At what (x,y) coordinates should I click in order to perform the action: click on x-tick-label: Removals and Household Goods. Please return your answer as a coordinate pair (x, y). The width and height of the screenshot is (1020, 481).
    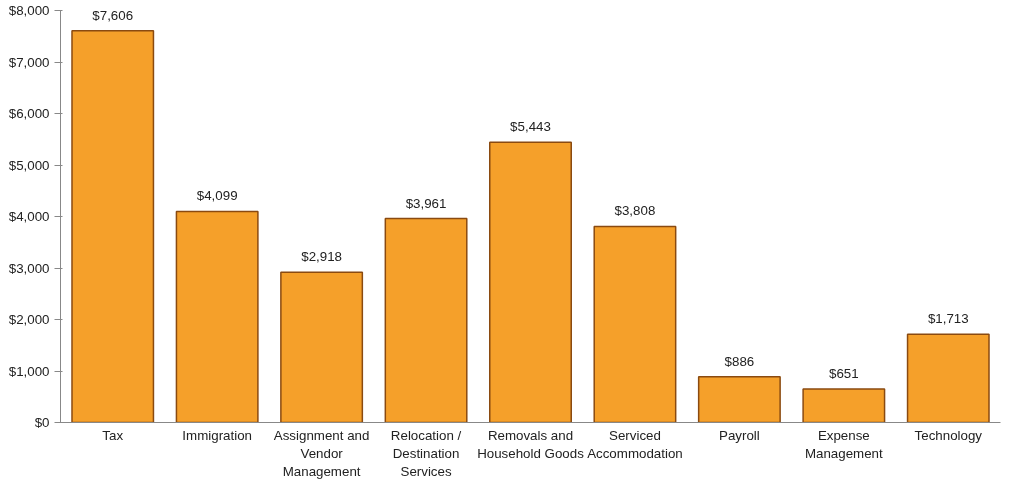
    Looking at the image, I should click on (531, 444).